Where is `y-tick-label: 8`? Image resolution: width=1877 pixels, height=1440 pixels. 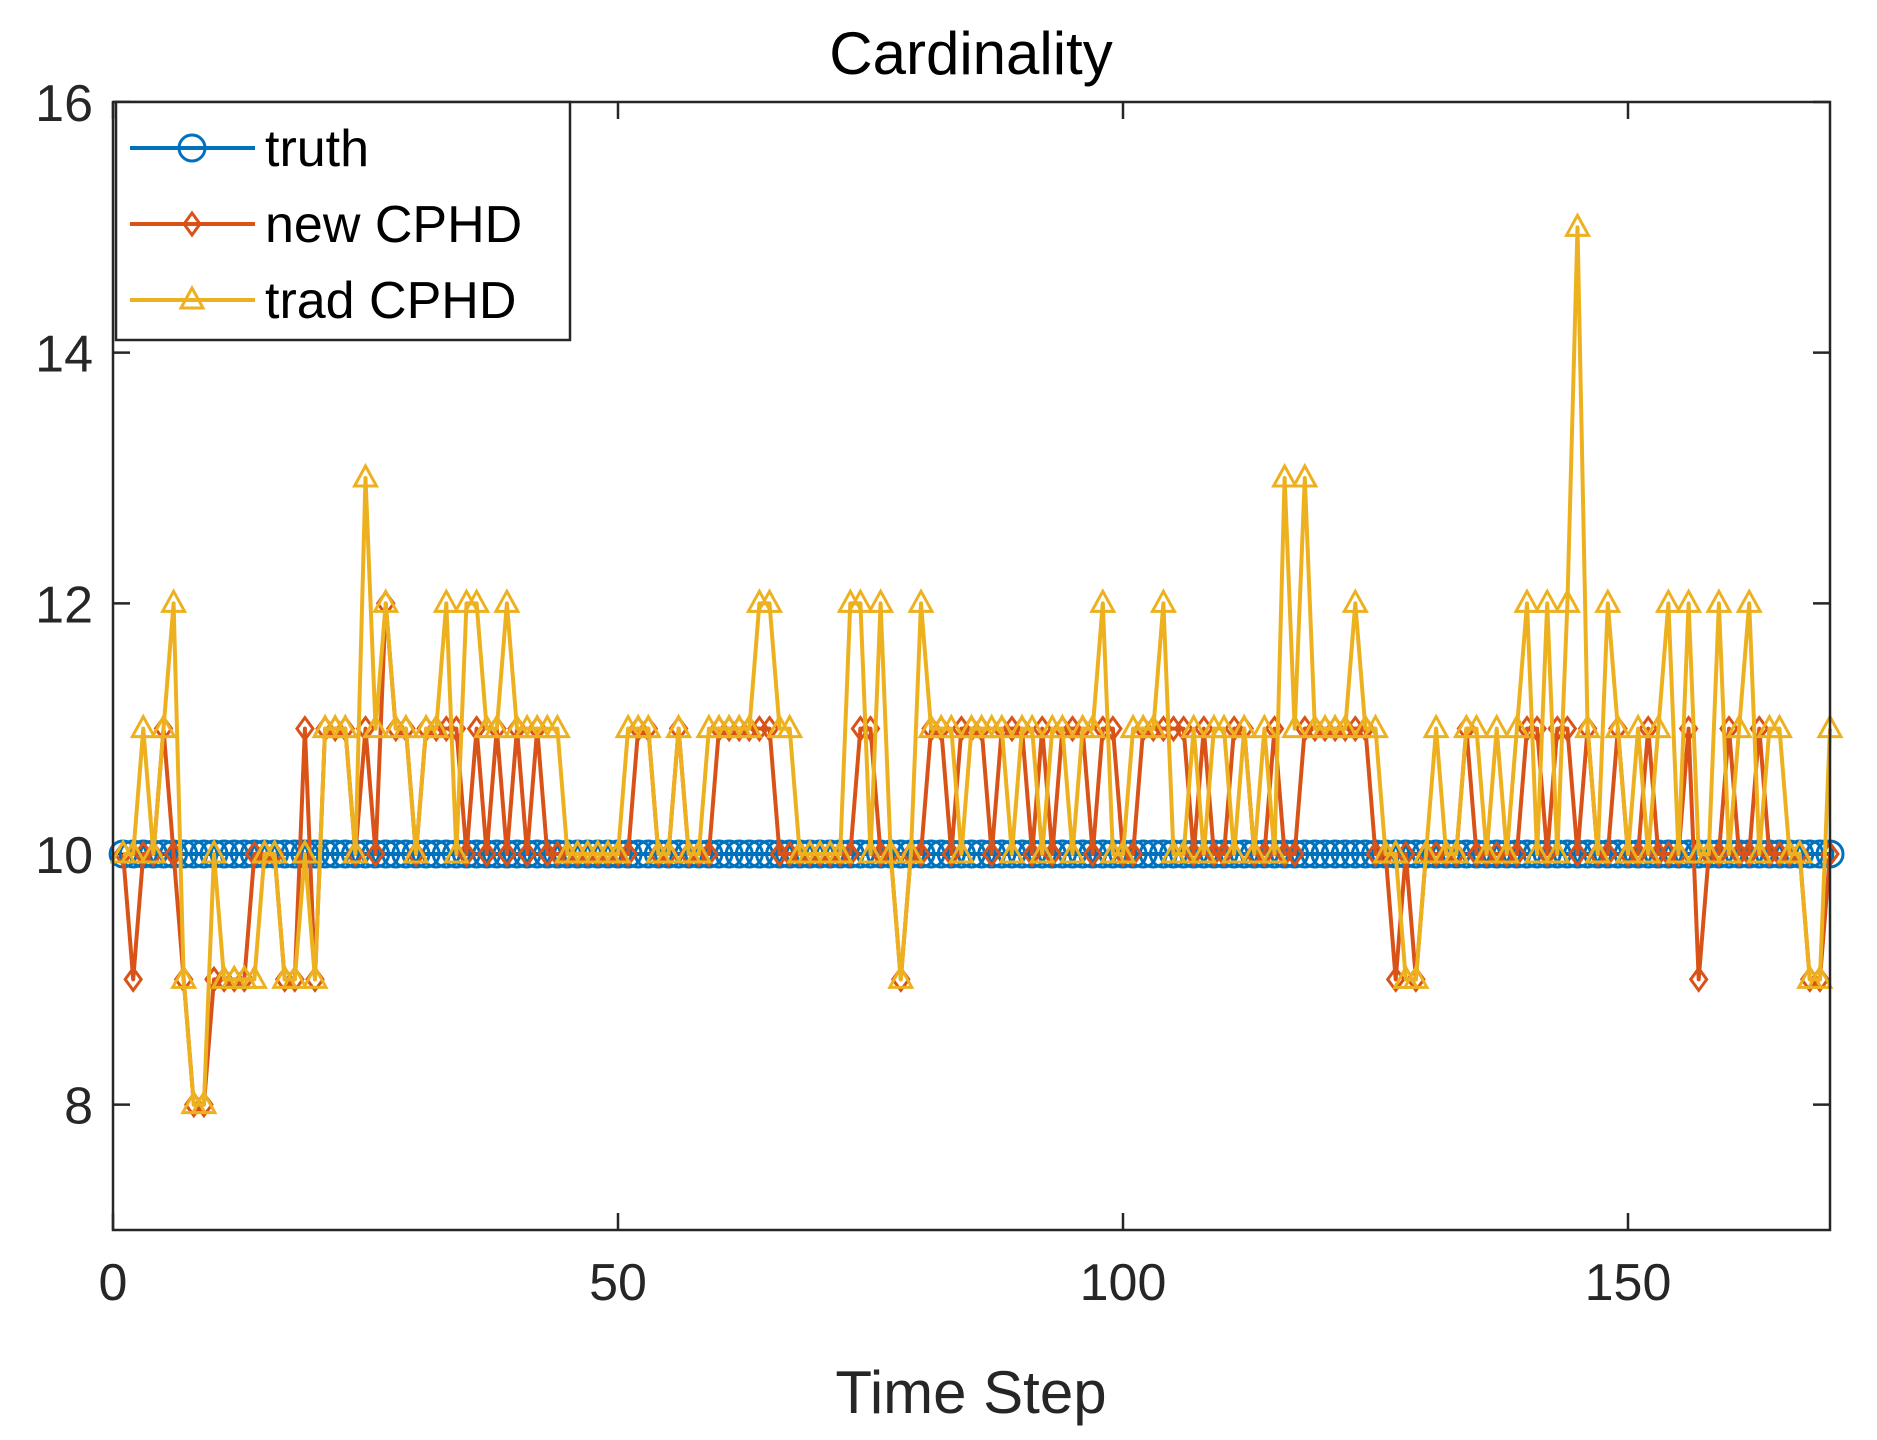 y-tick-label: 8 is located at coordinates (78, 1107).